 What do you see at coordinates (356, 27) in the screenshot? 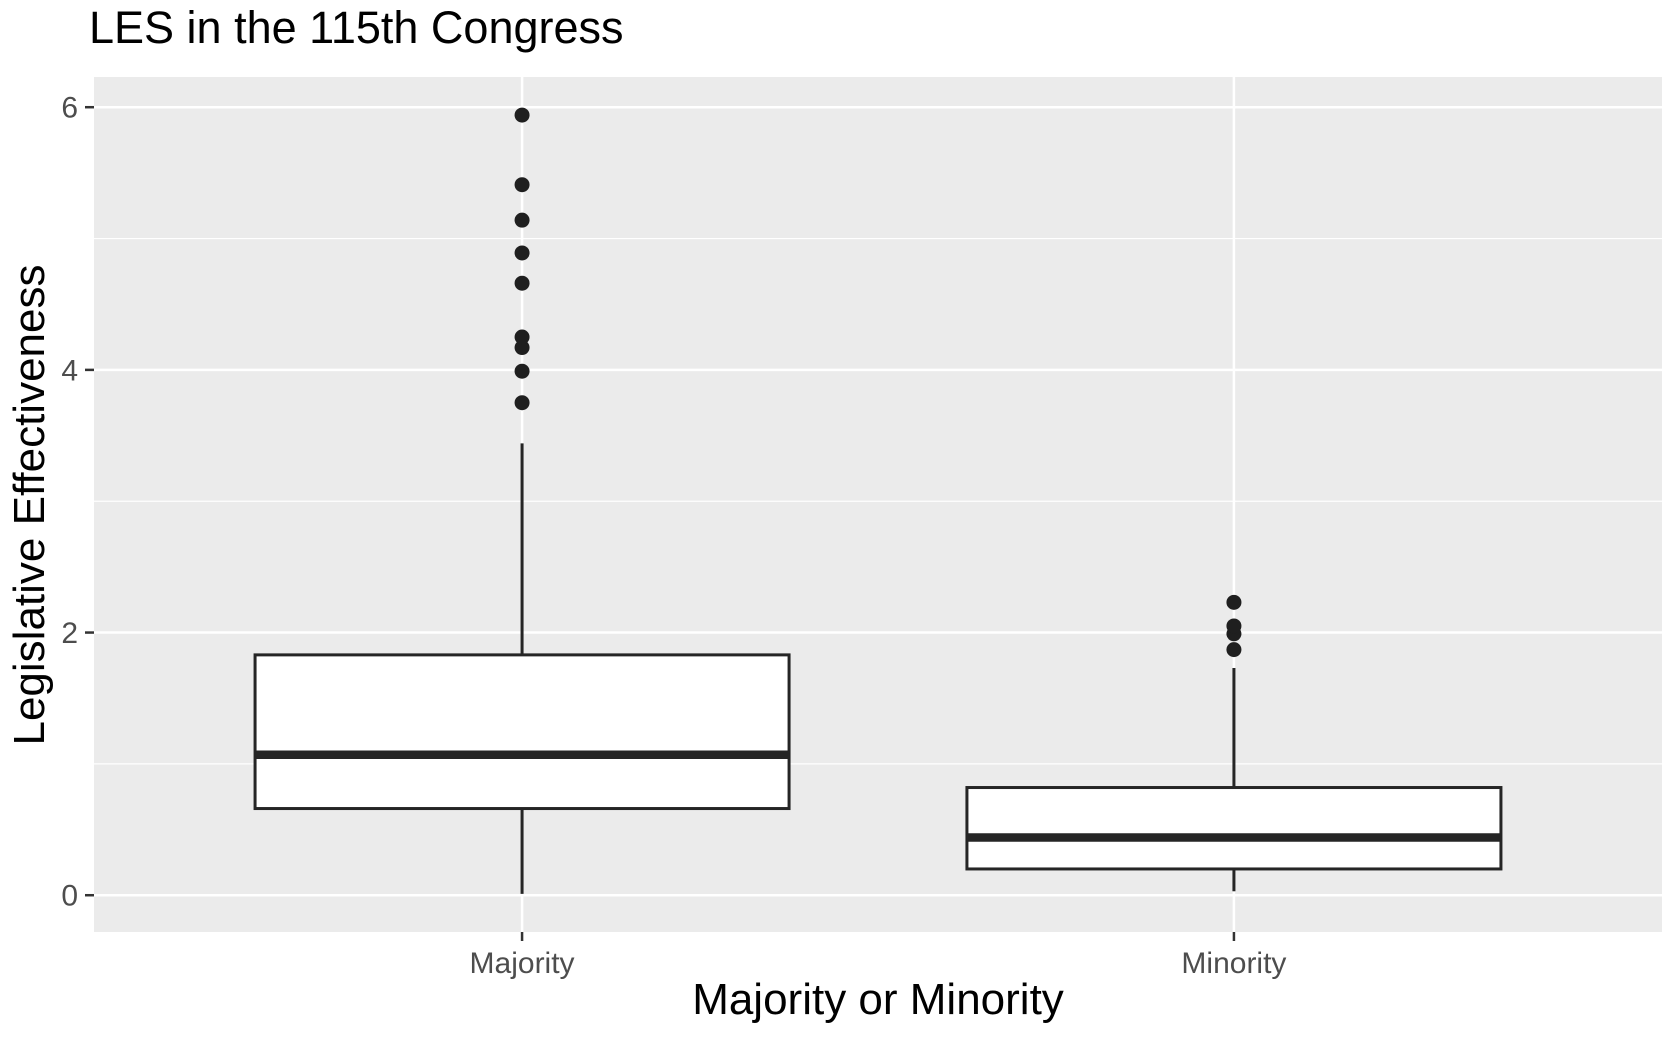
I see `plot-title: LES in the 115th Congress` at bounding box center [356, 27].